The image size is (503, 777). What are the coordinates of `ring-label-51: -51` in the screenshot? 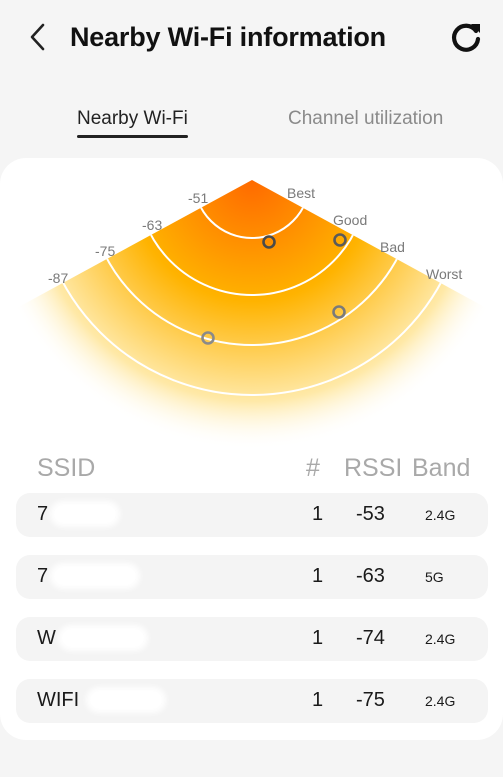 It's located at (198, 198).